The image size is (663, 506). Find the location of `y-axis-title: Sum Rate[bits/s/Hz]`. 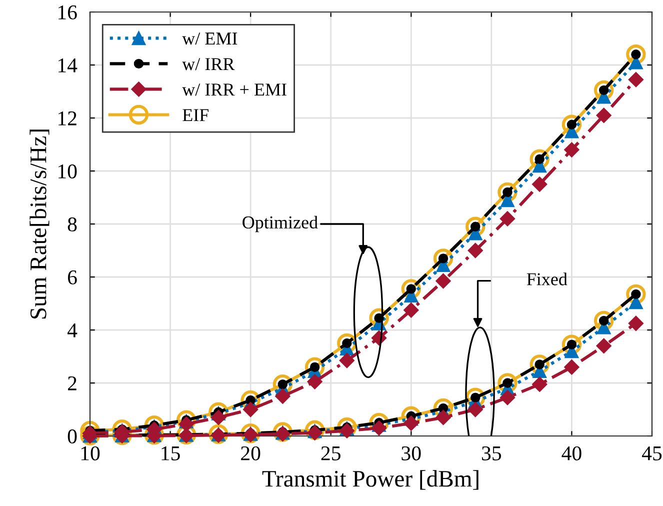

y-axis-title: Sum Rate[bits/s/Hz] is located at coordinates (40, 224).